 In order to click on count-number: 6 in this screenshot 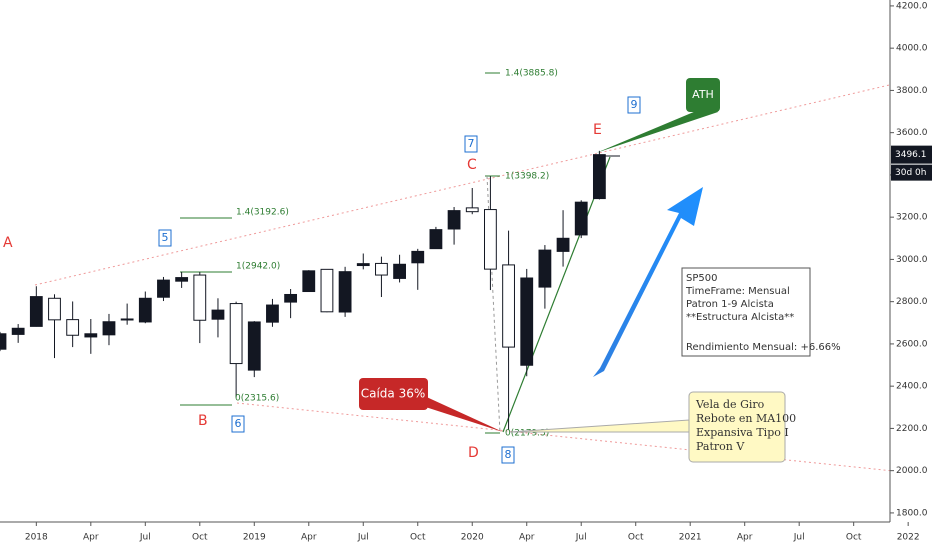, I will do `click(238, 423)`.